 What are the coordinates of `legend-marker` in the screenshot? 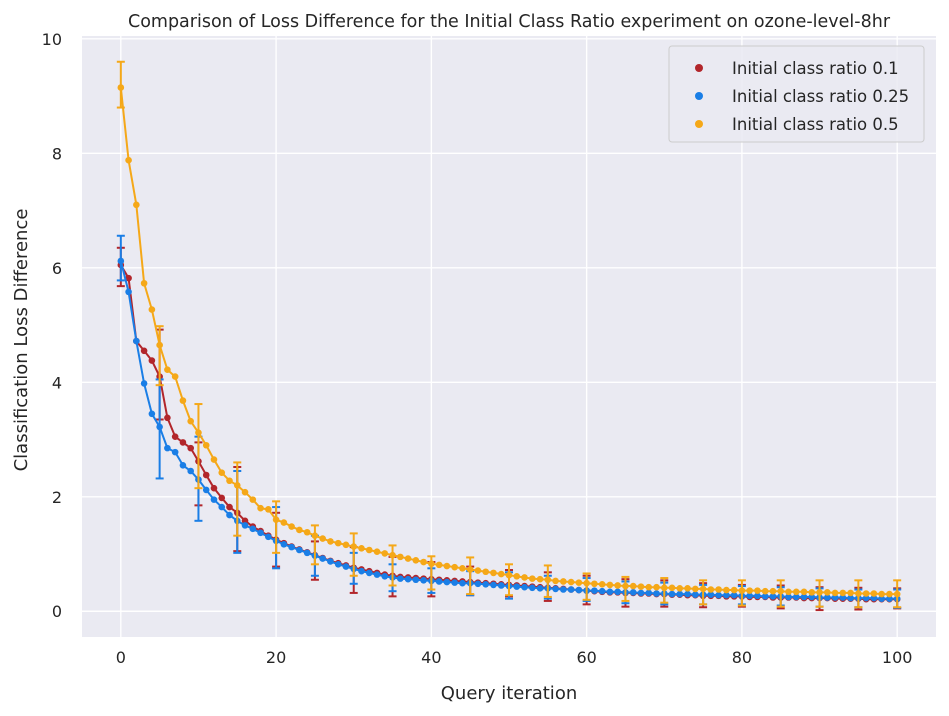 It's located at (699, 68).